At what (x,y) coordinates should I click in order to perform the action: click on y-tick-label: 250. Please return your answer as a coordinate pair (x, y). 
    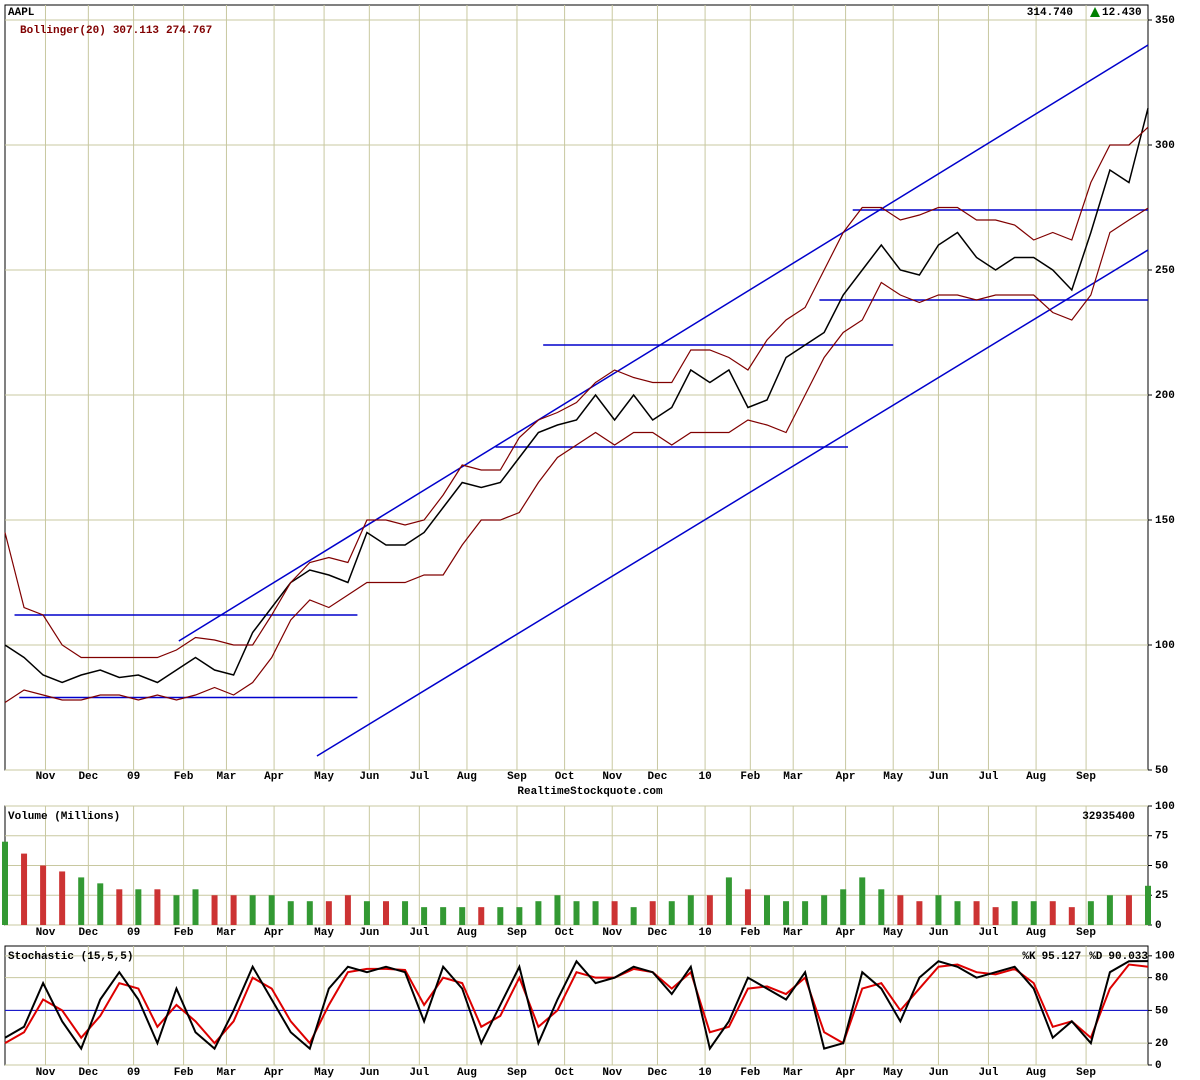
    Looking at the image, I should click on (1165, 271).